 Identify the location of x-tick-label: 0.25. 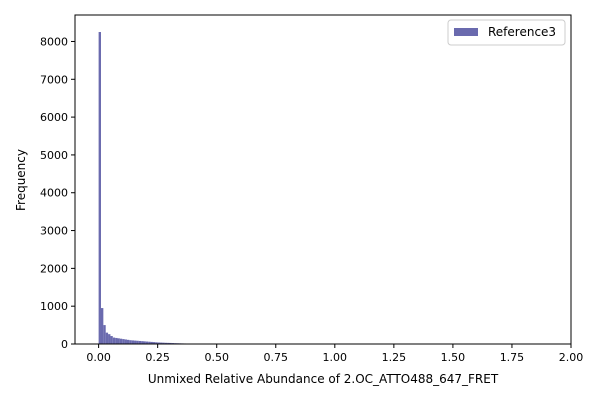
(157, 357).